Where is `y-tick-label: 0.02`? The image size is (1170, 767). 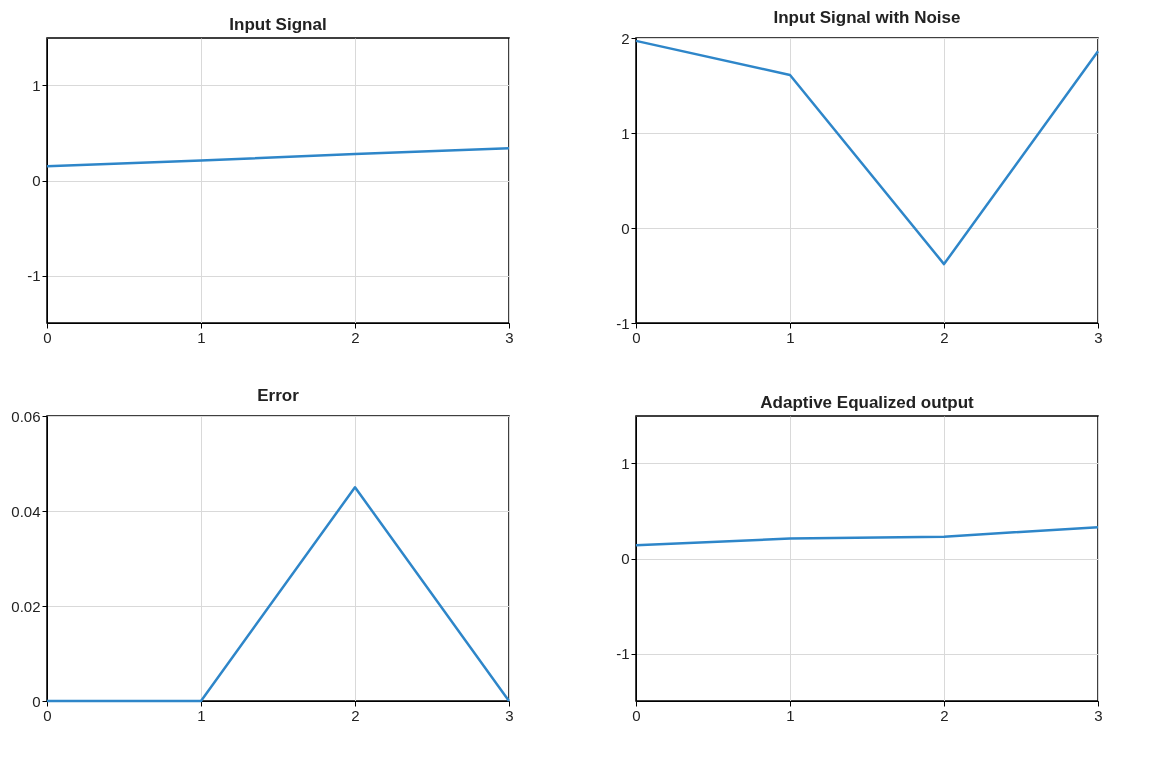 y-tick-label: 0.02 is located at coordinates (26, 606).